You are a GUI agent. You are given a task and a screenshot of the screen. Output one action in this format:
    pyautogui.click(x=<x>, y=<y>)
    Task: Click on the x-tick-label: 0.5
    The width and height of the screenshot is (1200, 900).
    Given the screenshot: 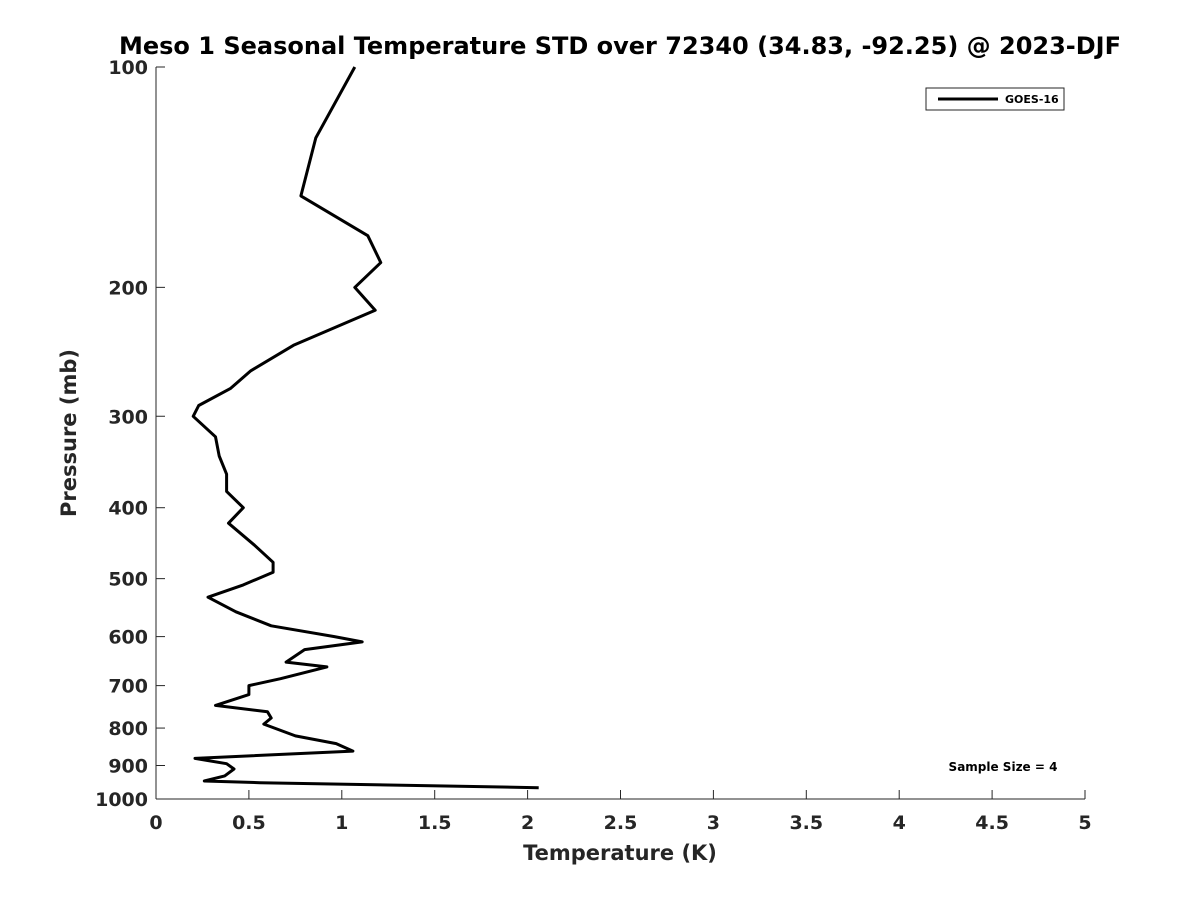 What is the action you would take?
    pyautogui.click(x=249, y=823)
    